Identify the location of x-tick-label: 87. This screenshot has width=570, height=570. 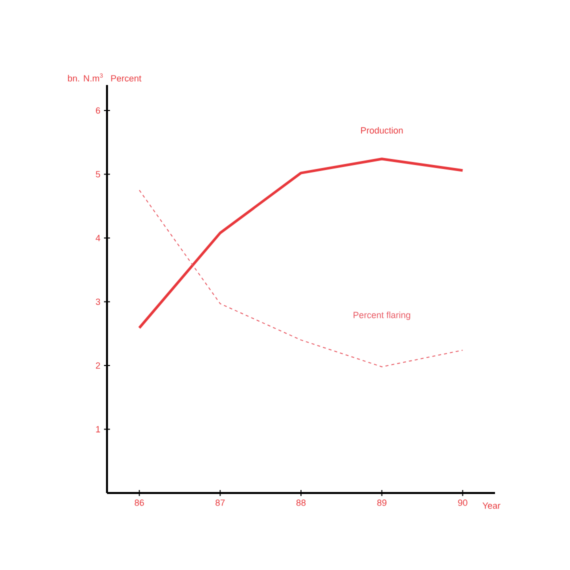
(220, 503).